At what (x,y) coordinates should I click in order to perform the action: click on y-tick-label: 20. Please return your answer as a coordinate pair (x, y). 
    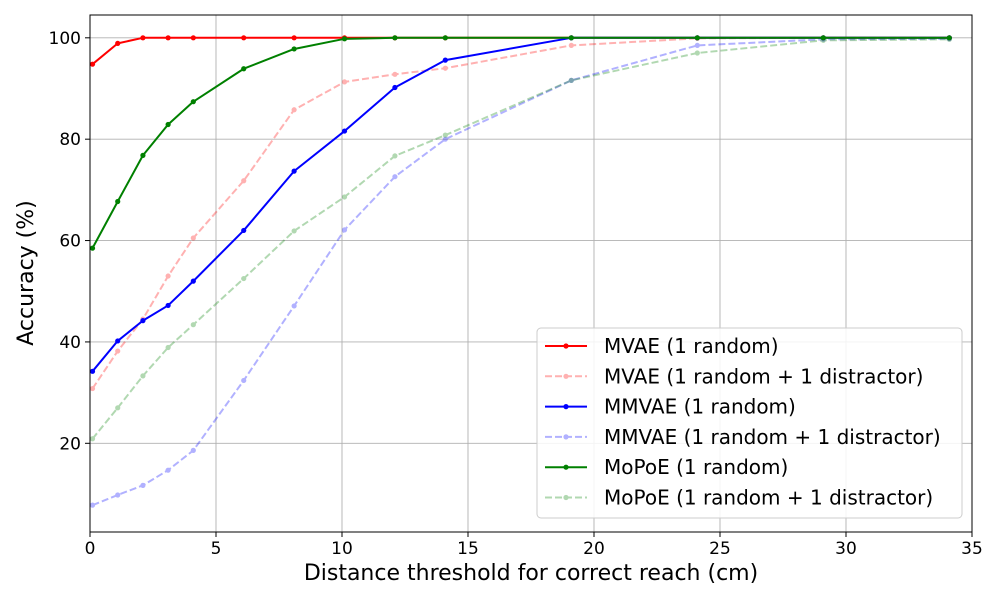
    Looking at the image, I should click on (70, 444).